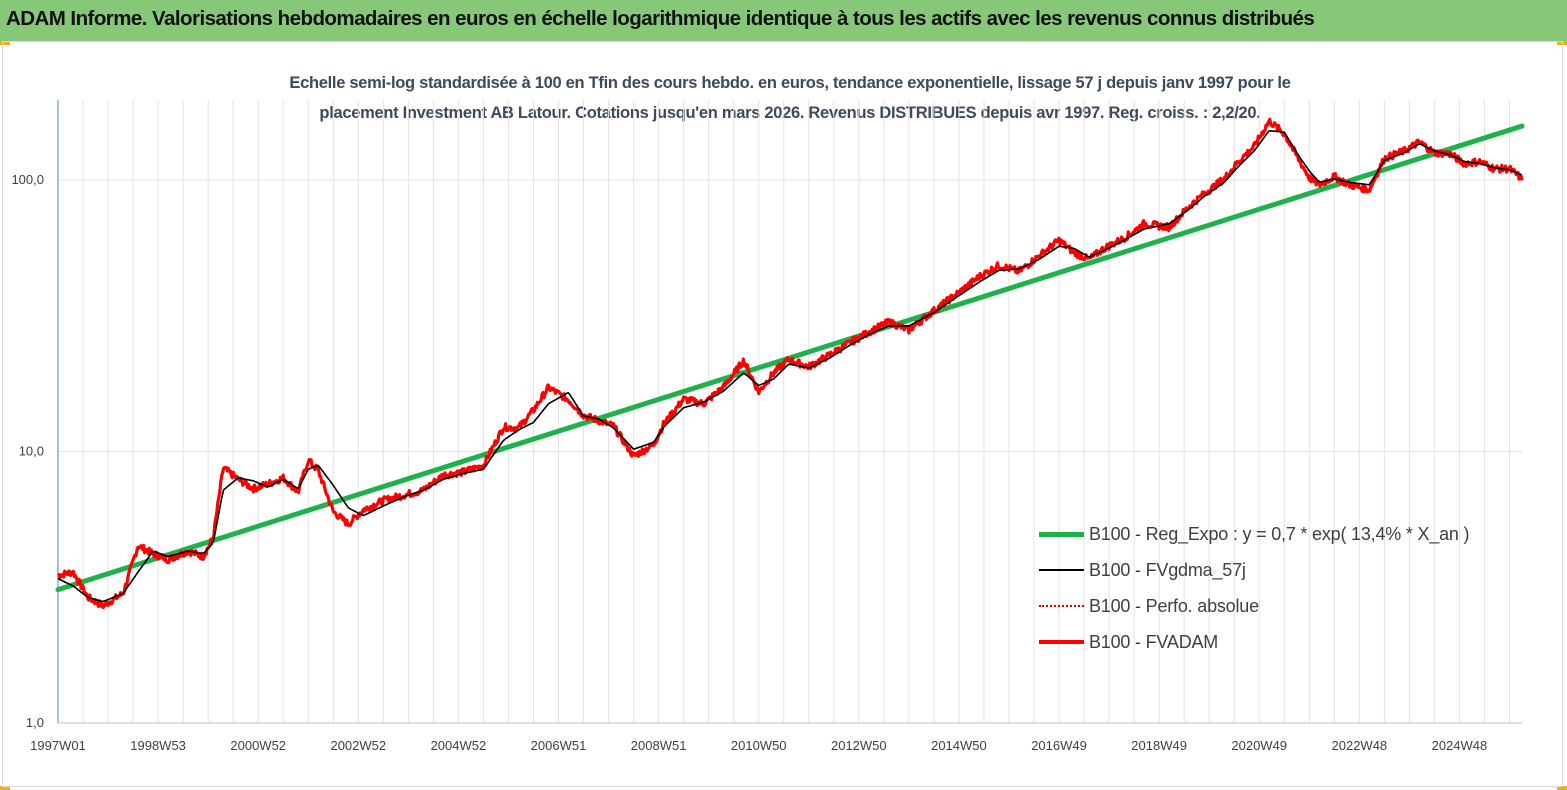 The width and height of the screenshot is (1567, 790). What do you see at coordinates (358, 745) in the screenshot?
I see `x-tick-label: 2002W52` at bounding box center [358, 745].